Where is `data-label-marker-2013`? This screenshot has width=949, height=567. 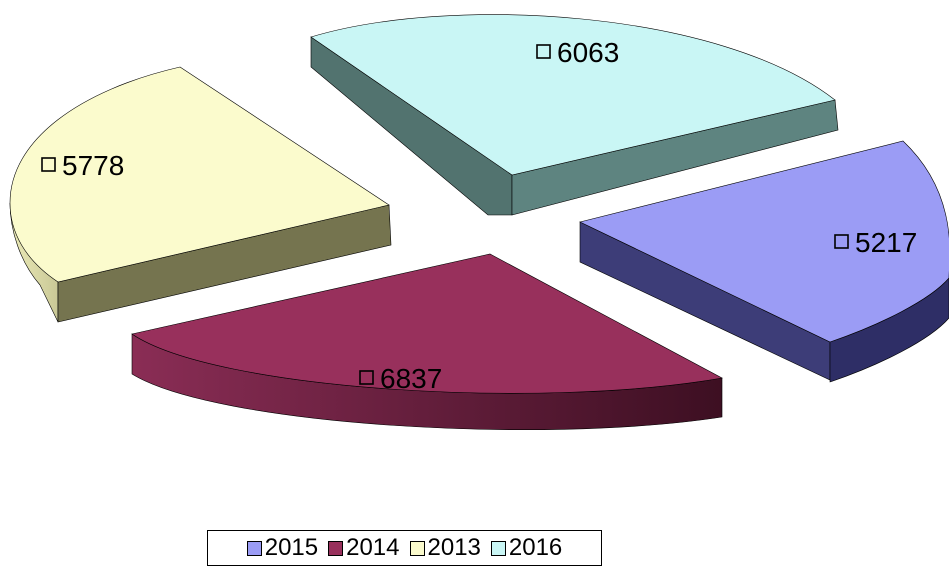 data-label-marker-2013 is located at coordinates (48, 164).